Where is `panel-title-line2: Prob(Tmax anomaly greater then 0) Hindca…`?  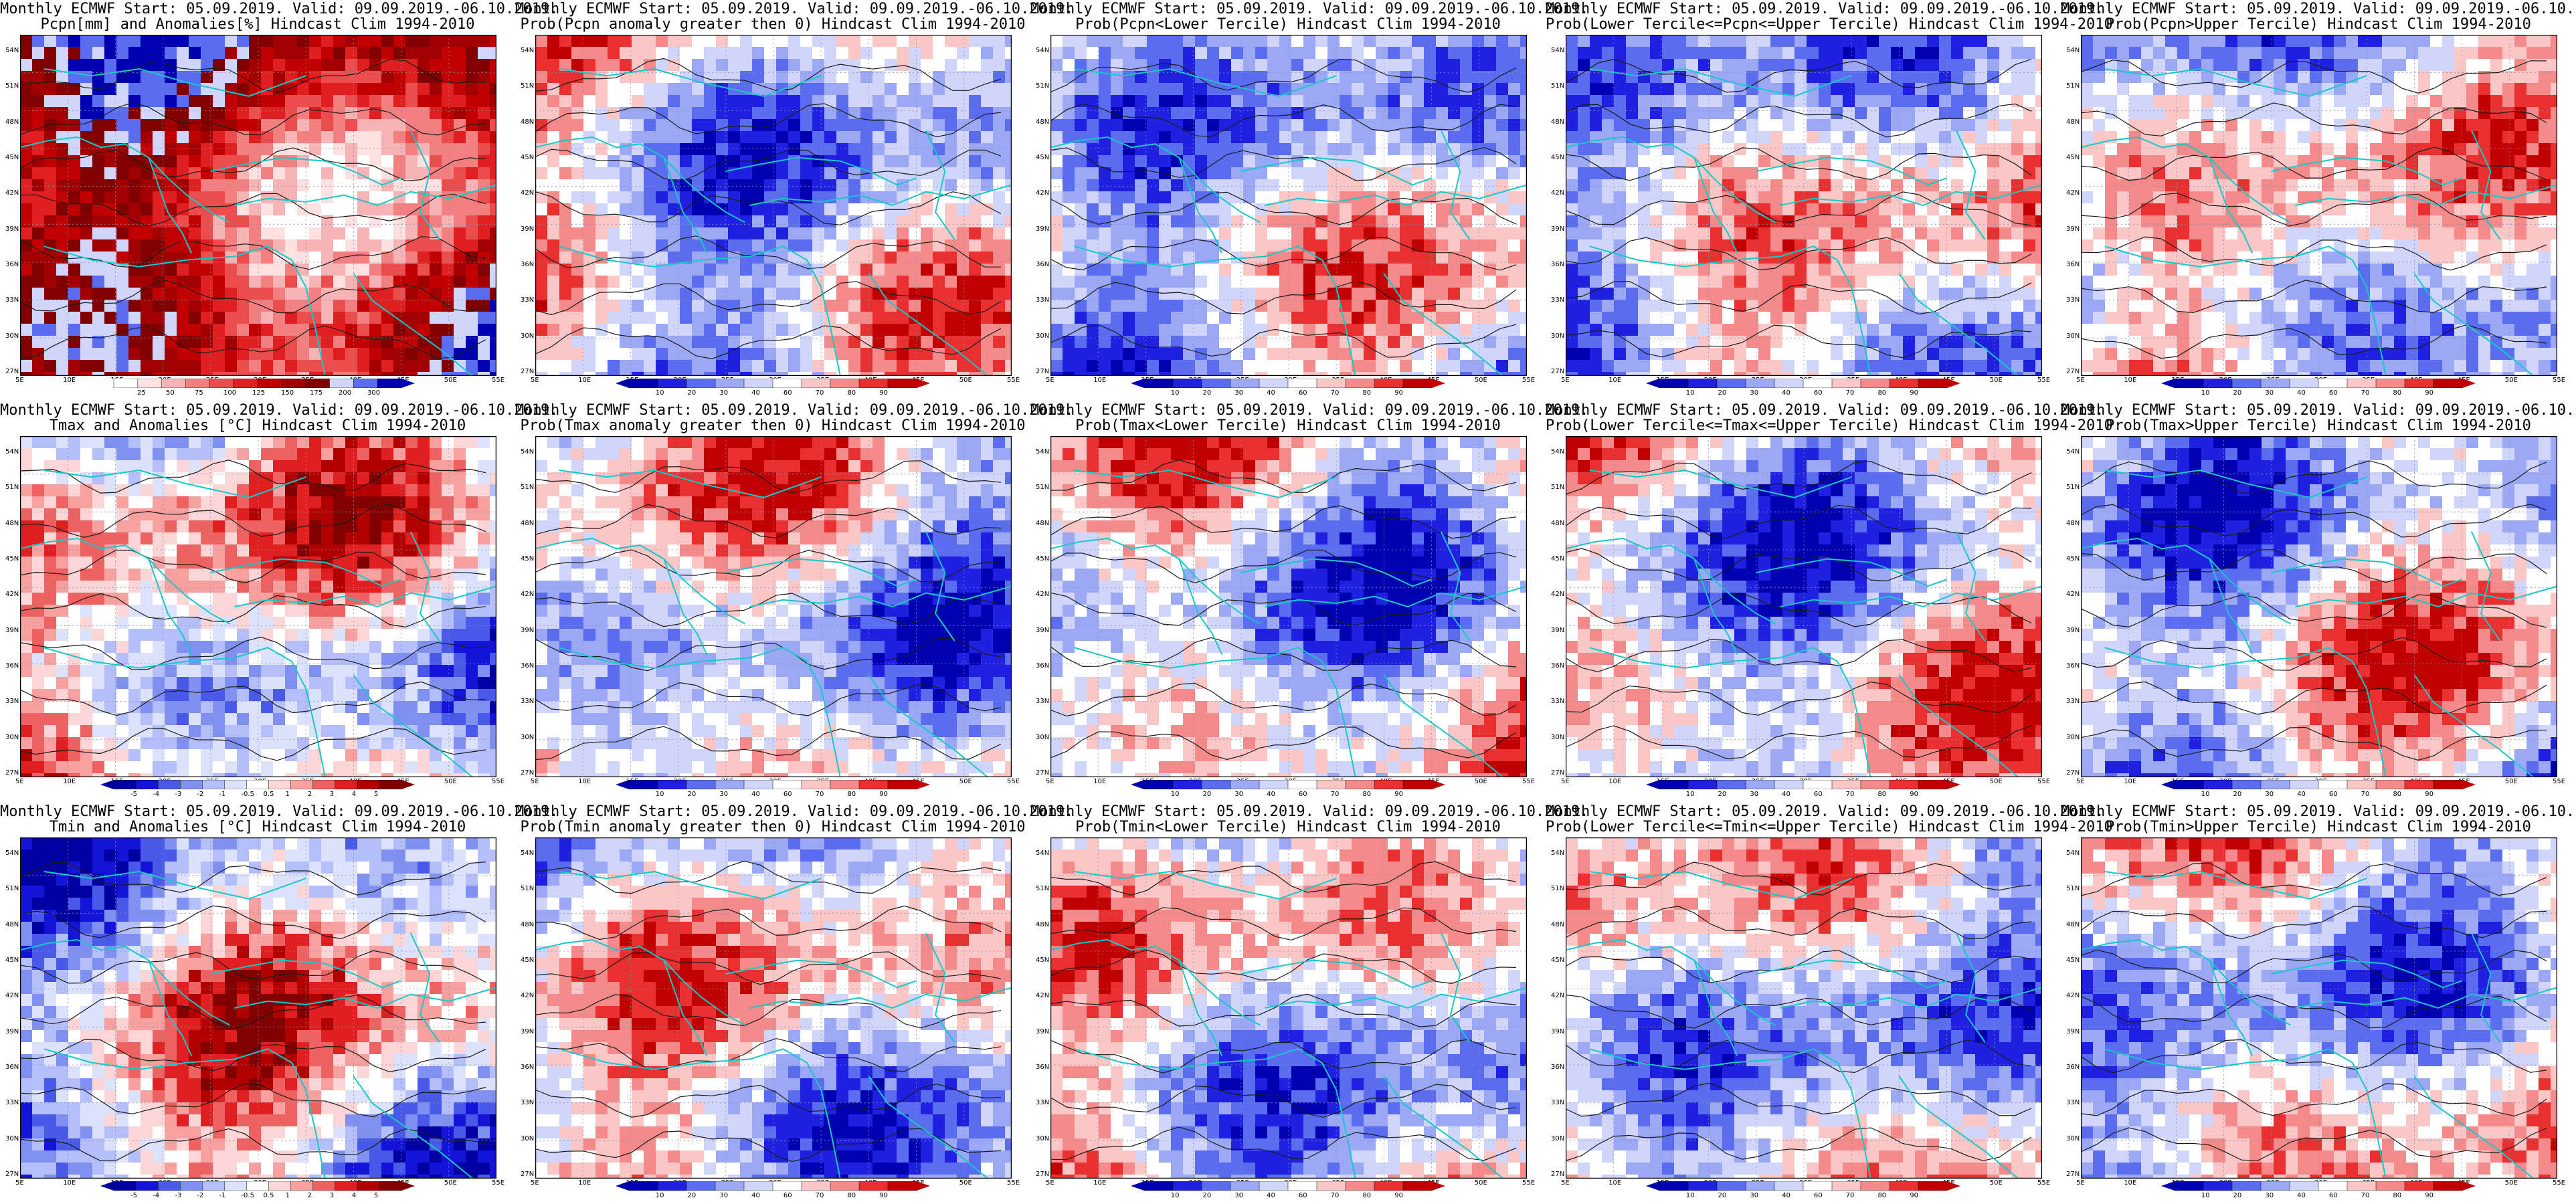
panel-title-line2: Prob(Tmax anomaly greater then 0) Hindca… is located at coordinates (773, 425).